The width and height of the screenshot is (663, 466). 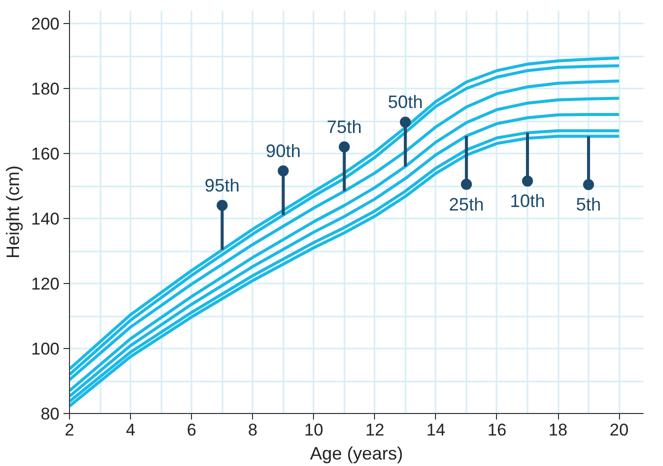 What do you see at coordinates (357, 454) in the screenshot?
I see `x-axis-title: Age (years)` at bounding box center [357, 454].